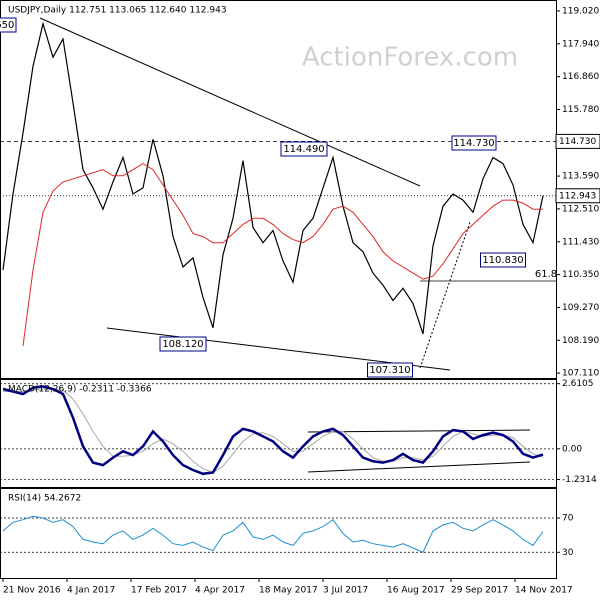 This screenshot has width=600, height=600. I want to click on x-tick-label: 14 Nov 2017, so click(544, 591).